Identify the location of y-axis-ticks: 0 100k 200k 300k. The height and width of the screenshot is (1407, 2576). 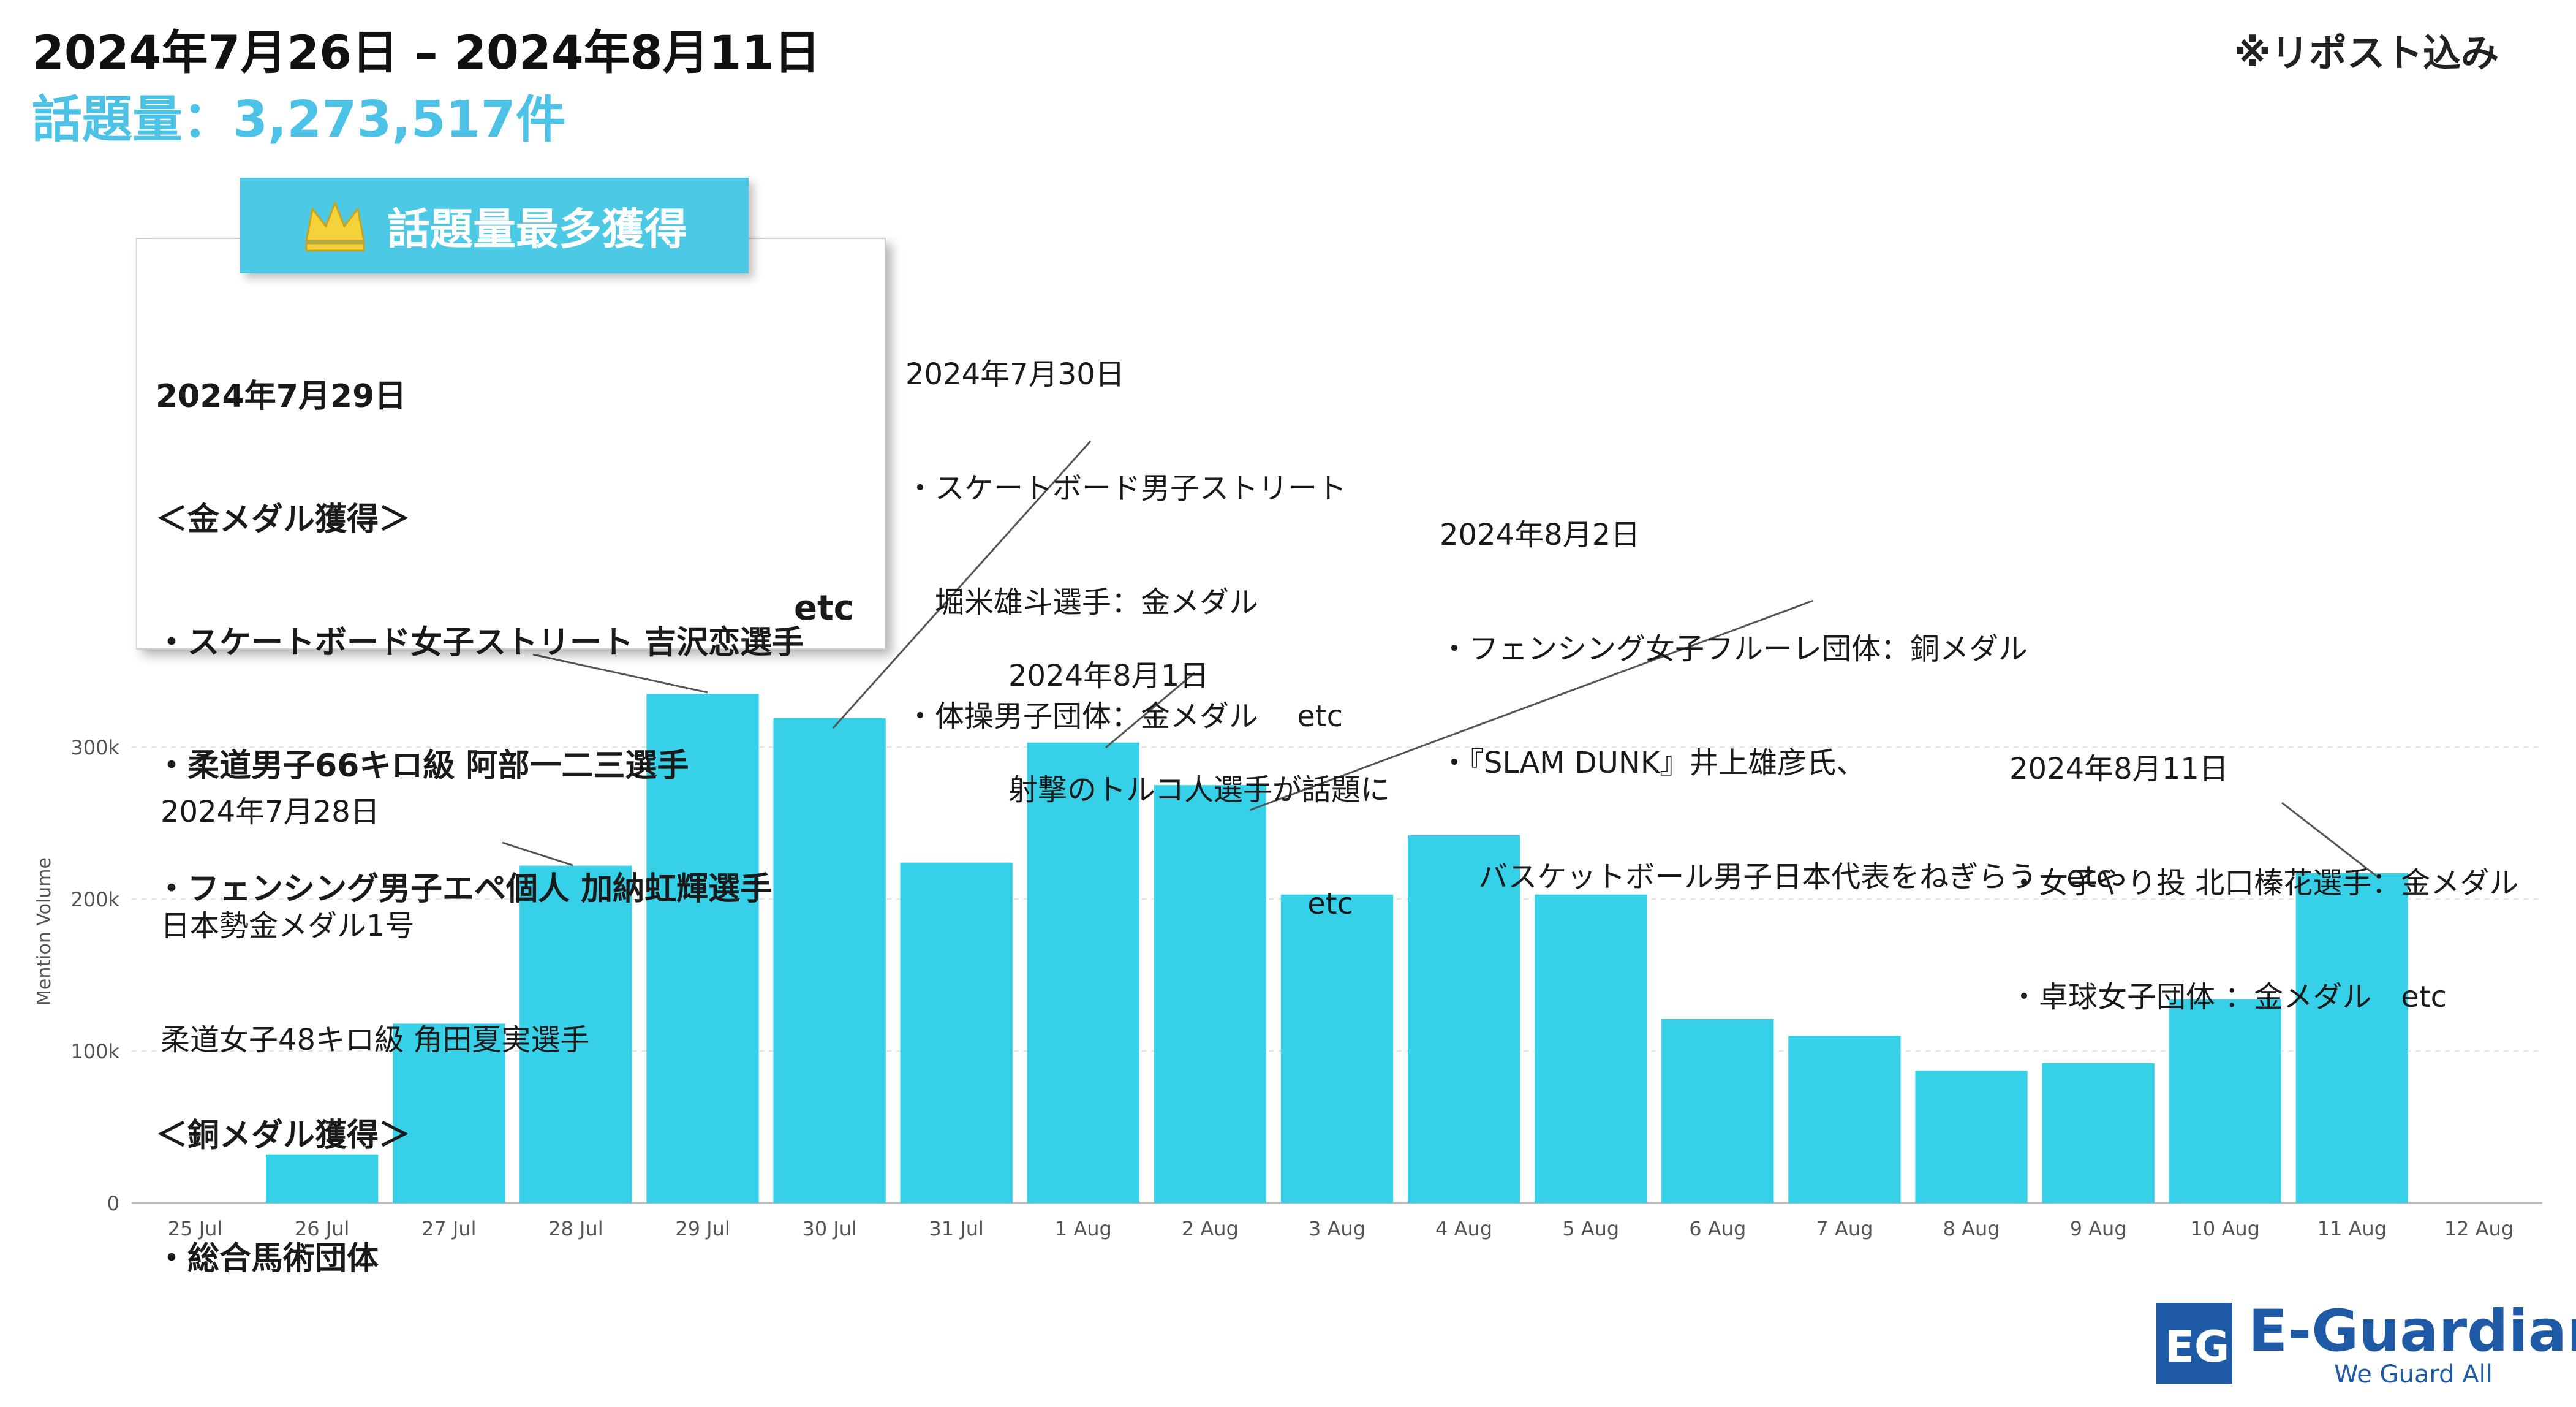
(94, 975).